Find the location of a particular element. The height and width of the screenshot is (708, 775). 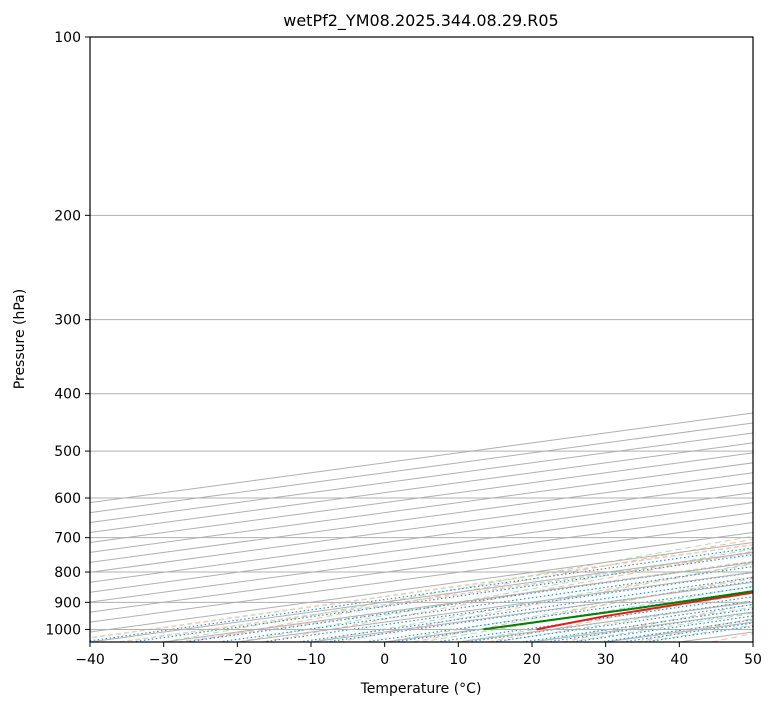

x-tick-label: −30 is located at coordinates (164, 660).